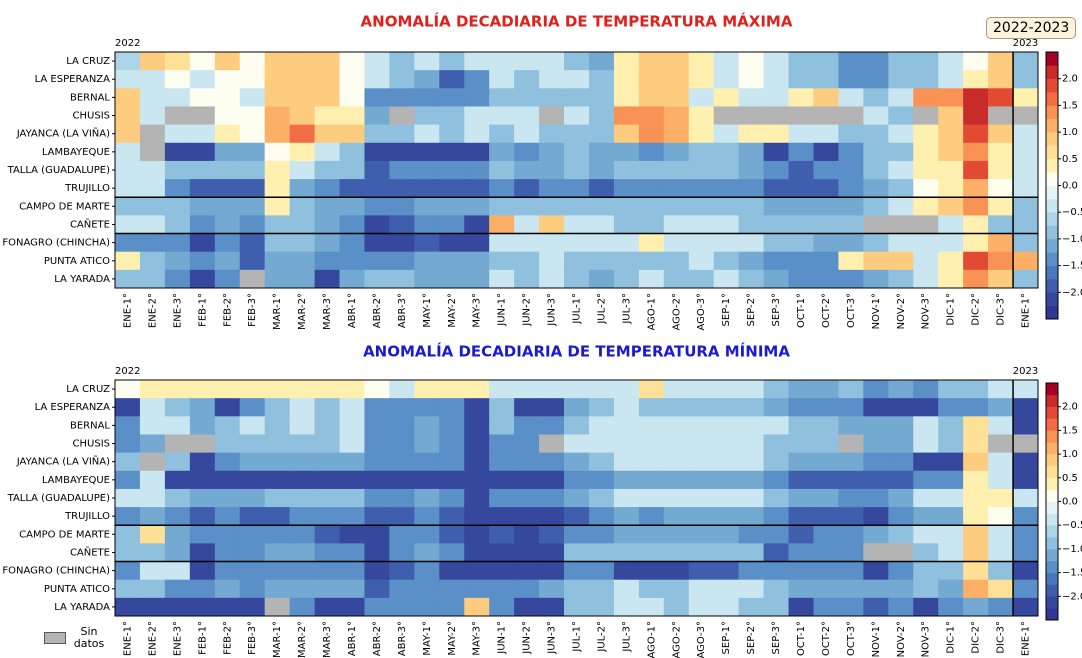 Image resolution: width=1082 pixels, height=658 pixels. I want to click on colorbar-tick-label: −1.5, so click(1072, 573).